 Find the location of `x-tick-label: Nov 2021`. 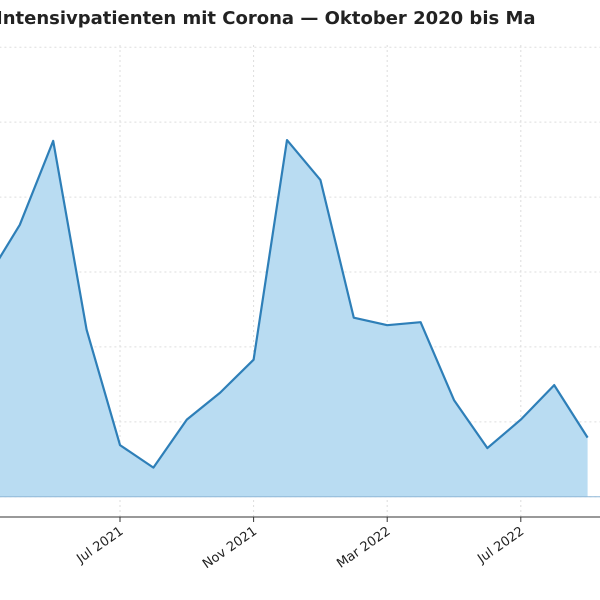

x-tick-label: Nov 2021 is located at coordinates (230, 548).